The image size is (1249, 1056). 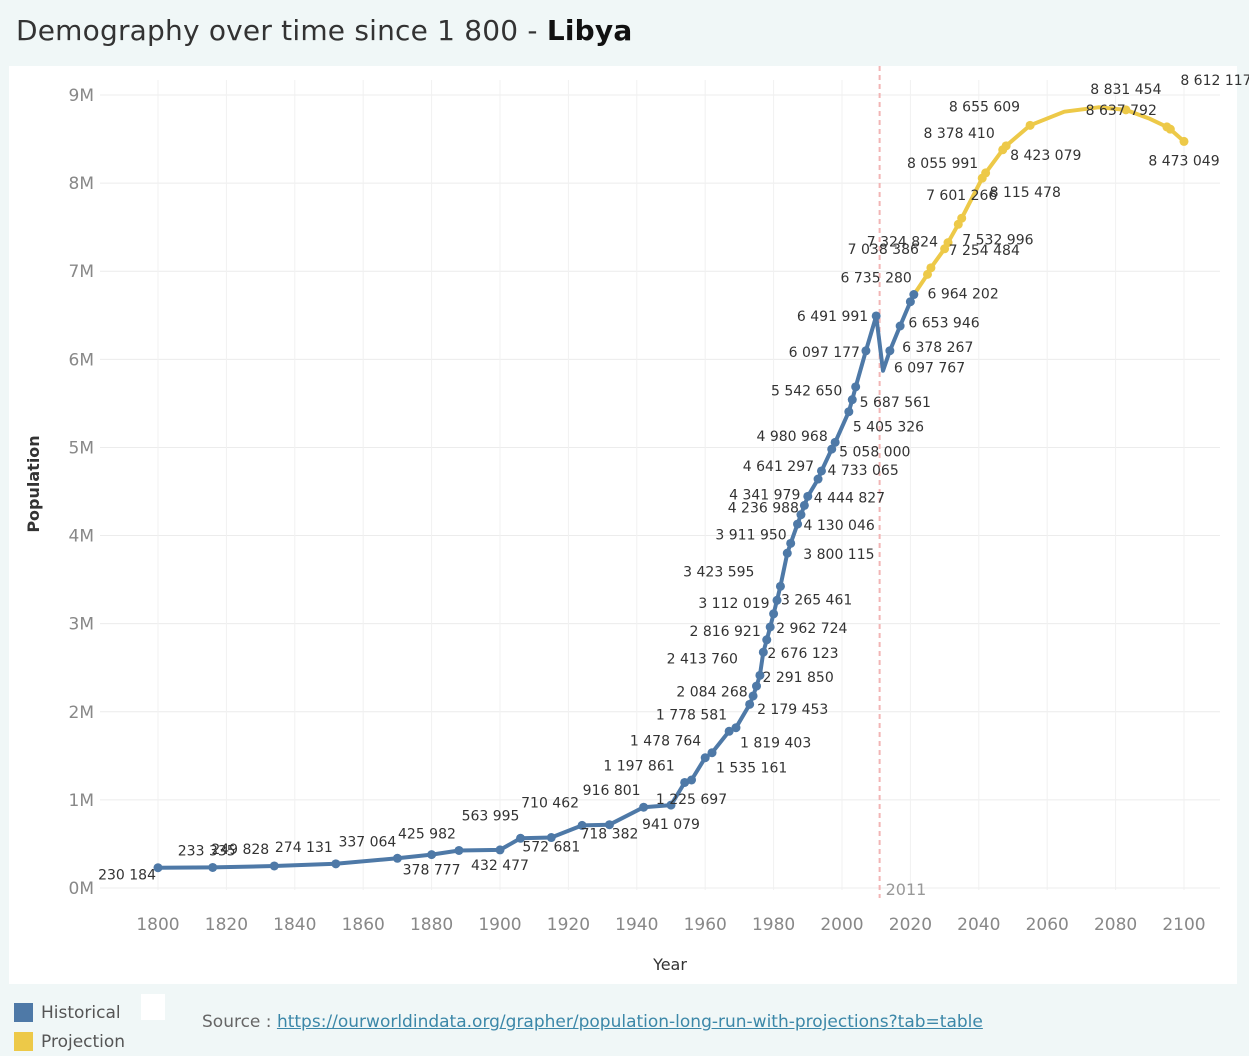 What do you see at coordinates (81, 625) in the screenshot?
I see `y-tick-label: 3M` at bounding box center [81, 625].